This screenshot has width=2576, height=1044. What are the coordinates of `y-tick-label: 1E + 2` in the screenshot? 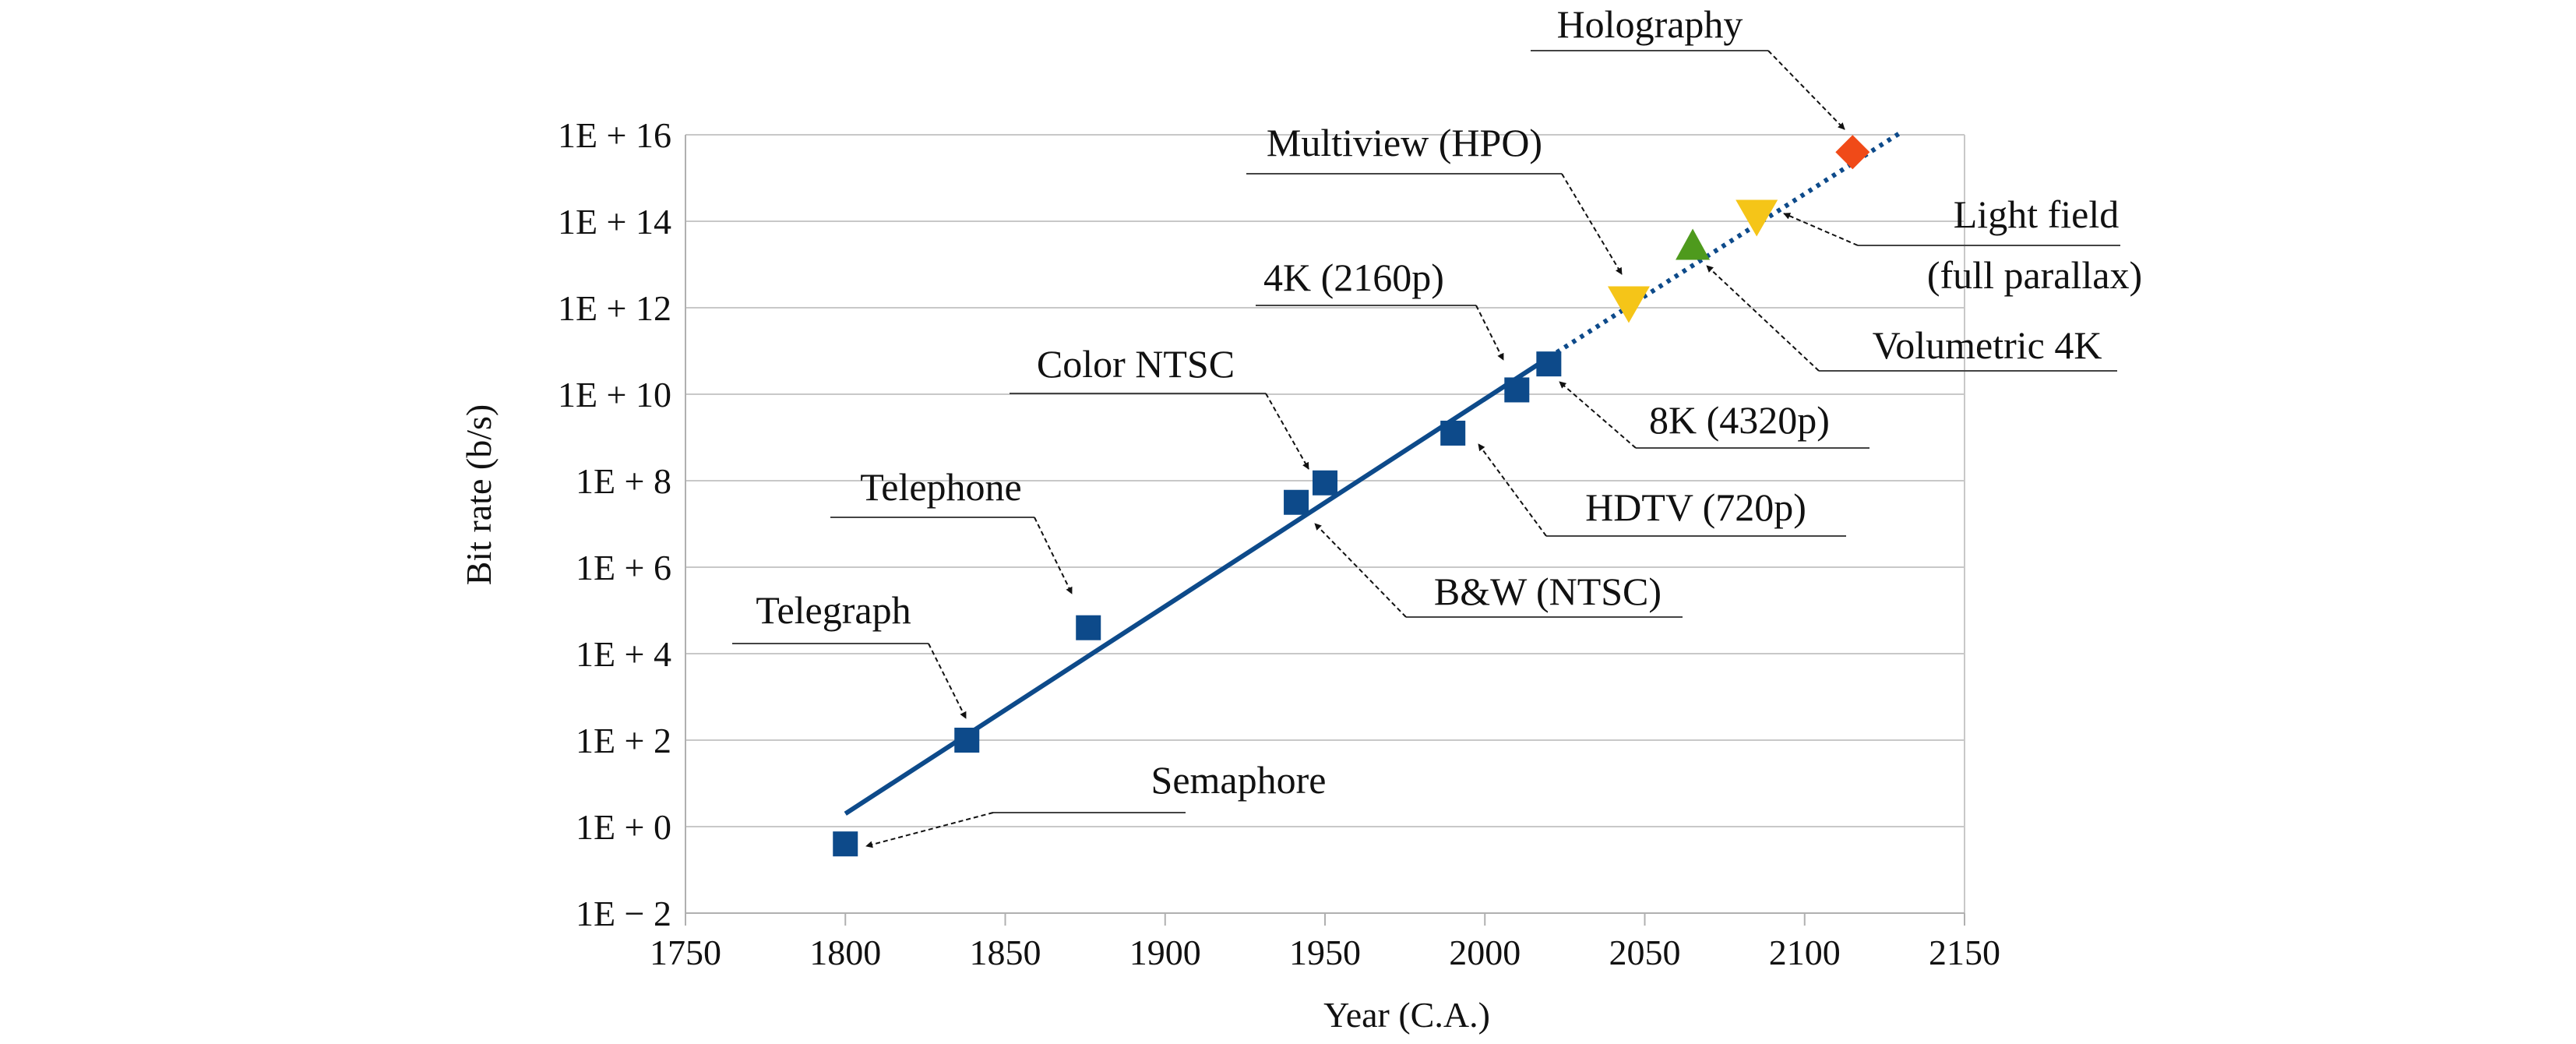 It's located at (623, 740).